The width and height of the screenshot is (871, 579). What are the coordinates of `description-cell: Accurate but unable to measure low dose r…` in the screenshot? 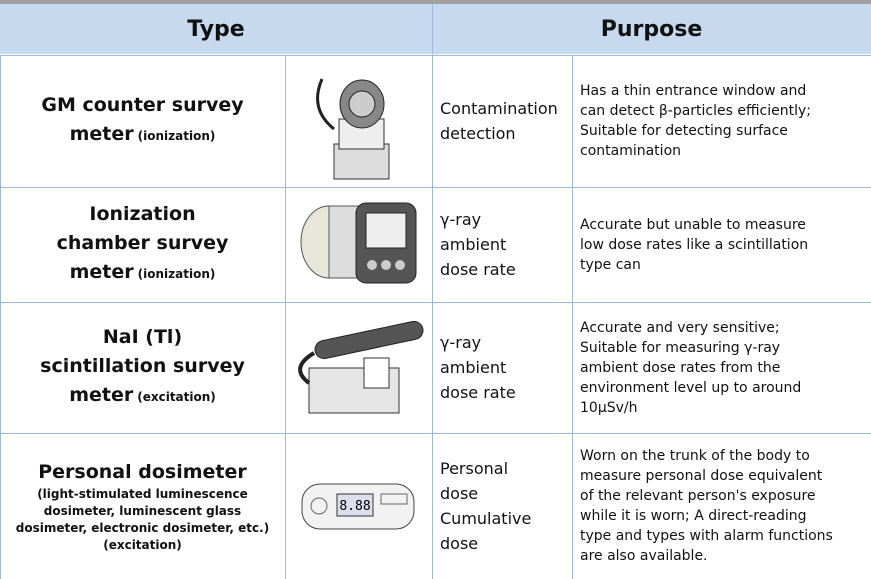 It's located at (721, 244).